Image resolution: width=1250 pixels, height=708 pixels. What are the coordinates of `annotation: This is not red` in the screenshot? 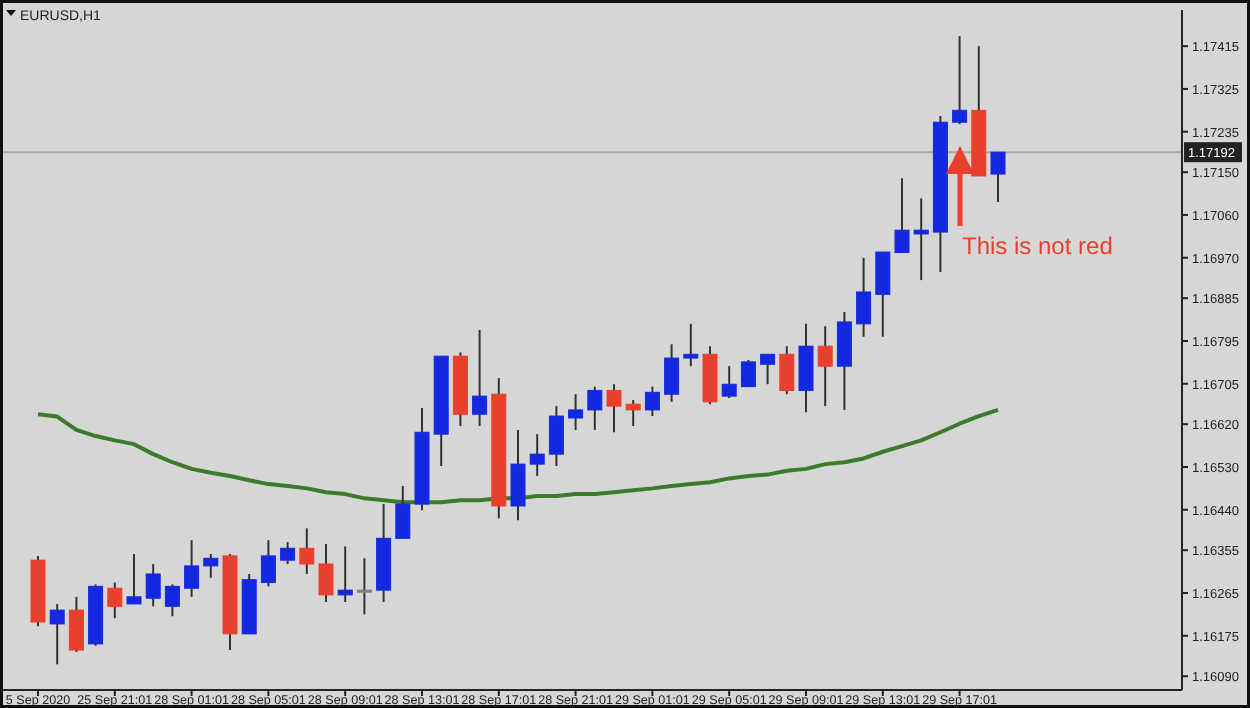 It's located at (1037, 246).